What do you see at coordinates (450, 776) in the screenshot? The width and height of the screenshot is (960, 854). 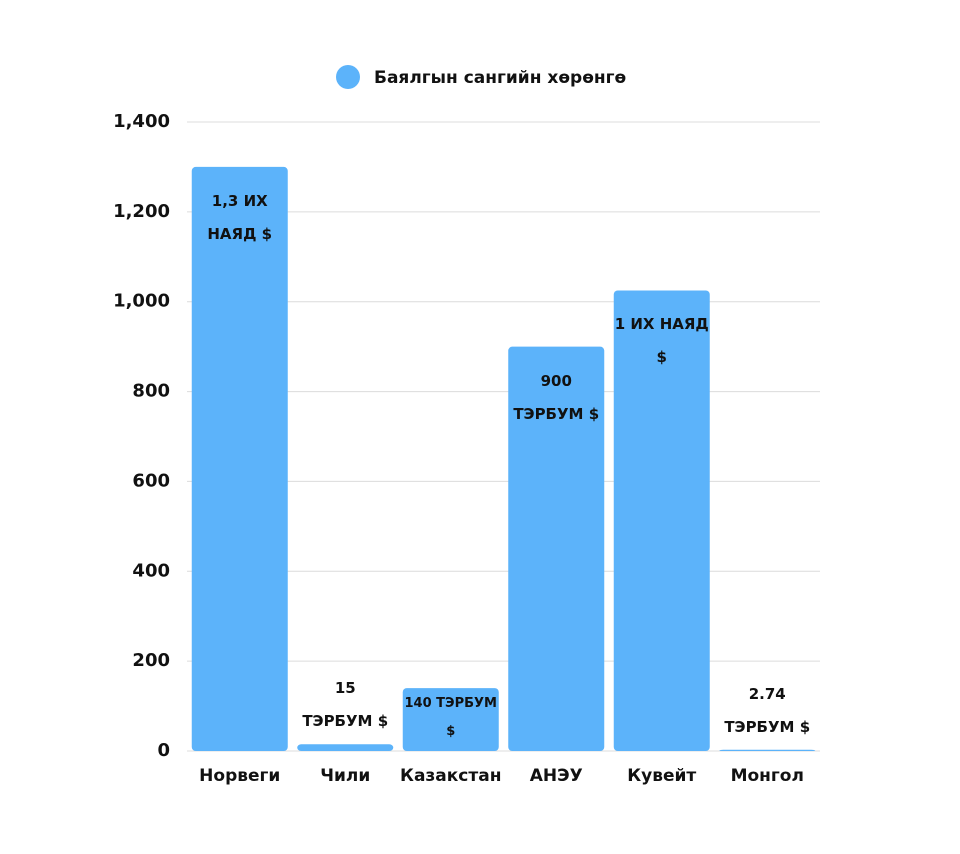 I see `x-tick-label: Казакстан` at bounding box center [450, 776].